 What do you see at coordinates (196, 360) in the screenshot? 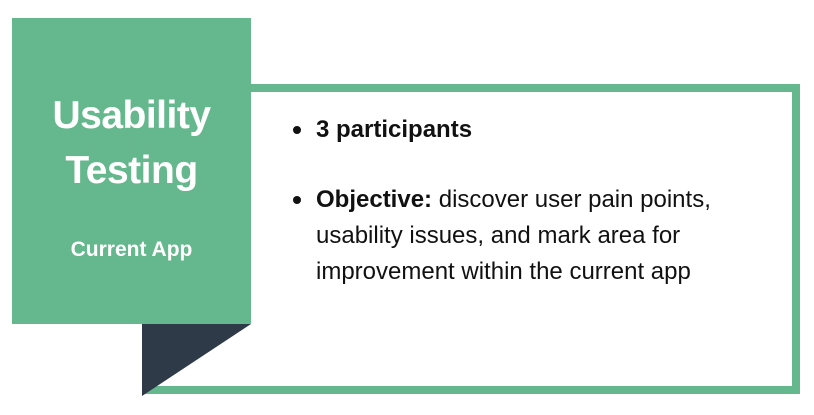
I see `ribbon-fold-shape` at bounding box center [196, 360].